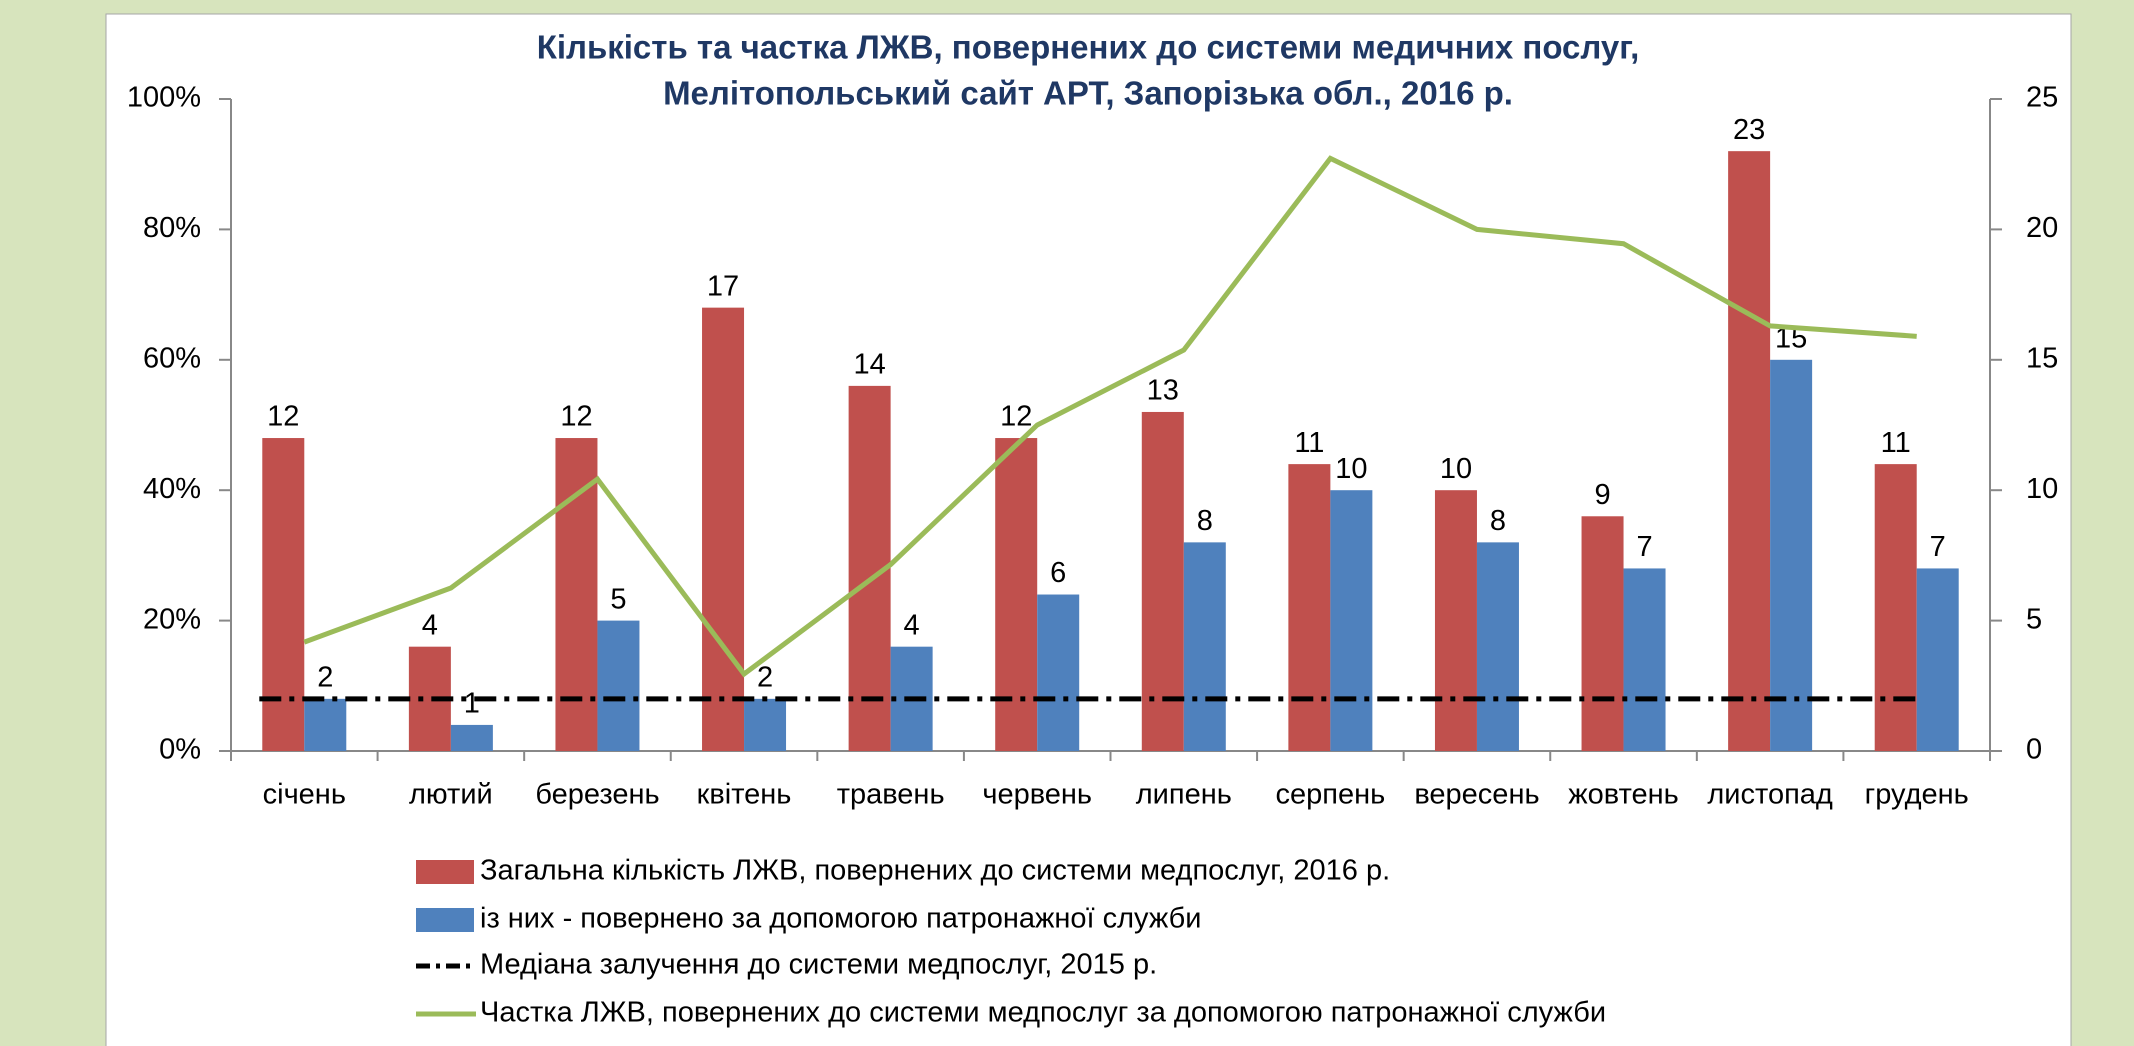 The width and height of the screenshot is (2134, 1046). I want to click on y2-tick-label: 5, so click(2034, 619).